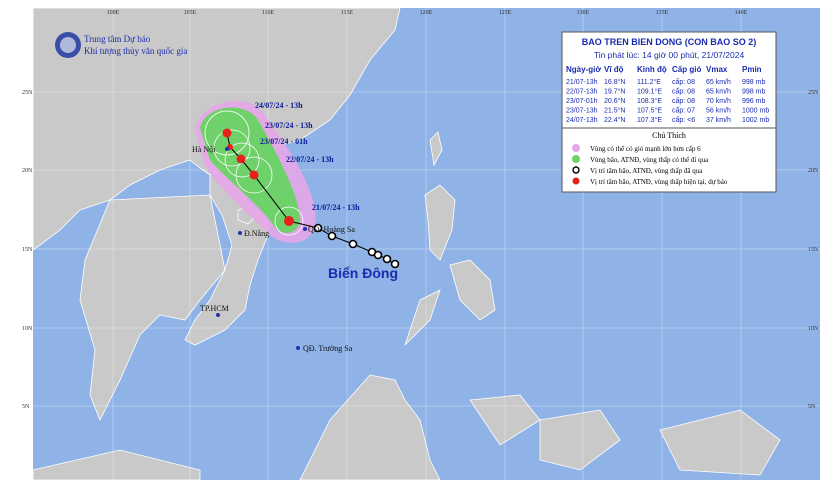 This screenshot has height=480, width=840. Describe the element at coordinates (752, 69) in the screenshot. I see `table-header: Pmin` at that location.